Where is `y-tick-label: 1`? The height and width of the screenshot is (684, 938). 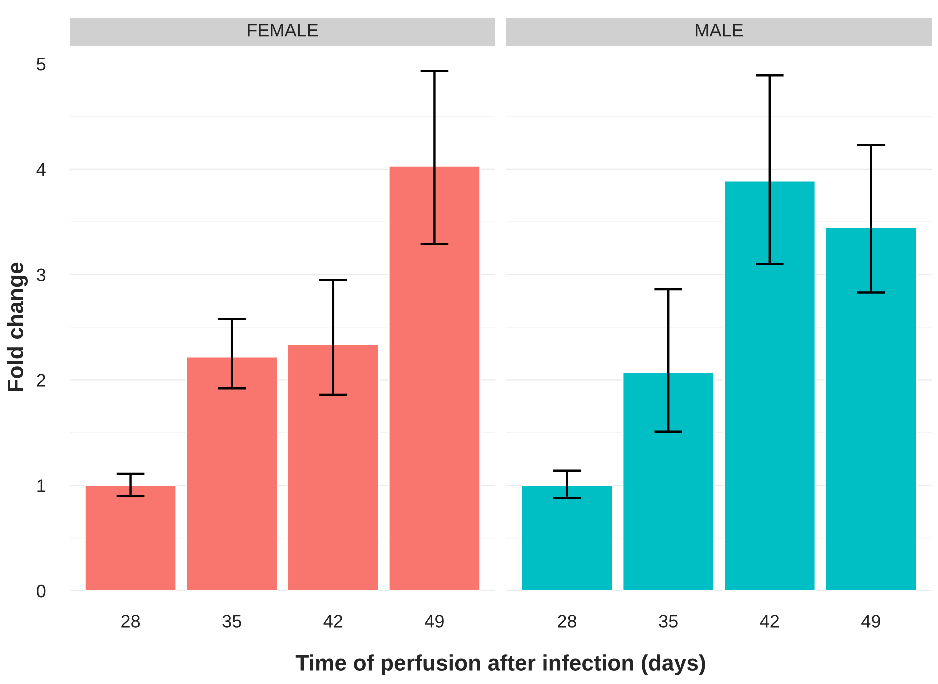
y-tick-label: 1 is located at coordinates (42, 486).